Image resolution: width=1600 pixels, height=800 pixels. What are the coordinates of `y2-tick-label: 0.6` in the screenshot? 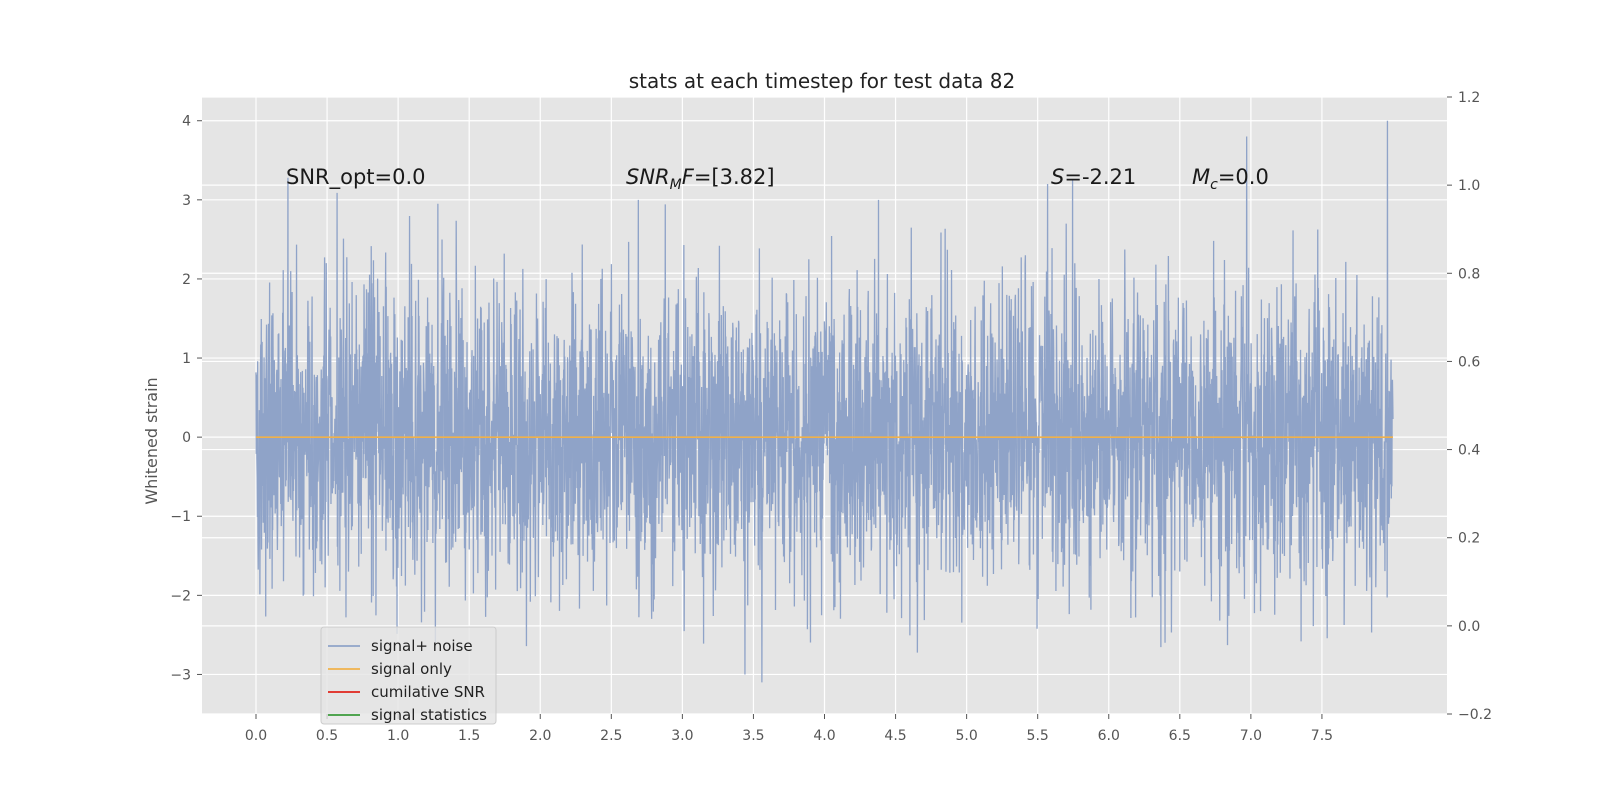 It's located at (1469, 362).